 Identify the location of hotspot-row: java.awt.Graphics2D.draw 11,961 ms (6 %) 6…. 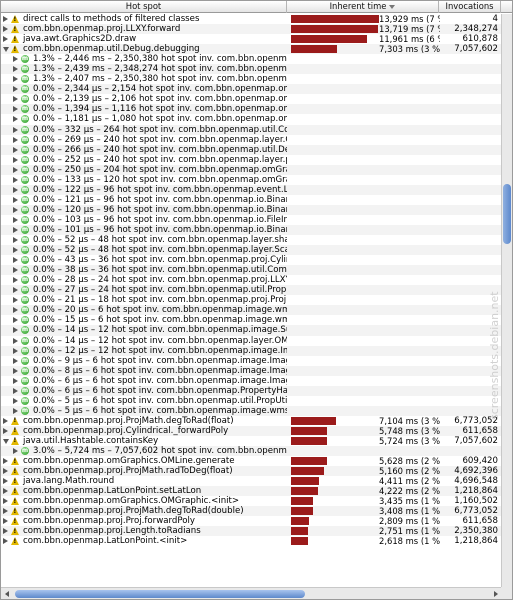
(251, 39).